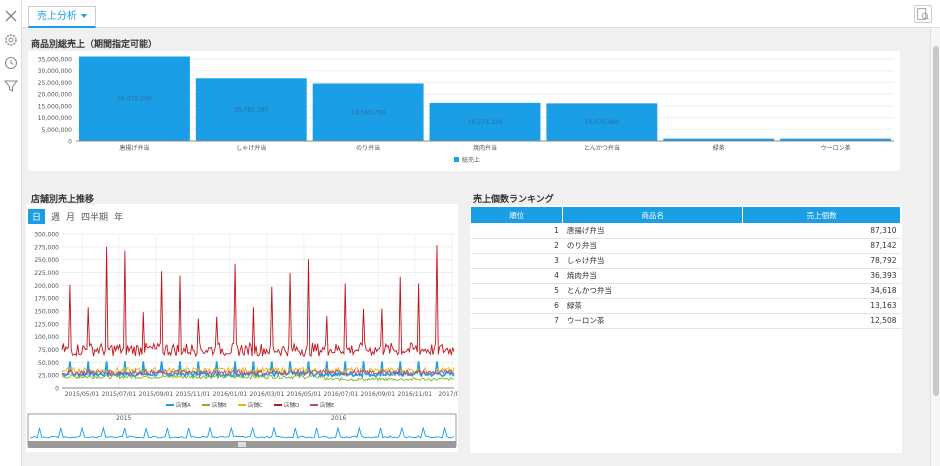 The width and height of the screenshot is (940, 466). What do you see at coordinates (456, 159) in the screenshot?
I see `legend-swatch` at bounding box center [456, 159].